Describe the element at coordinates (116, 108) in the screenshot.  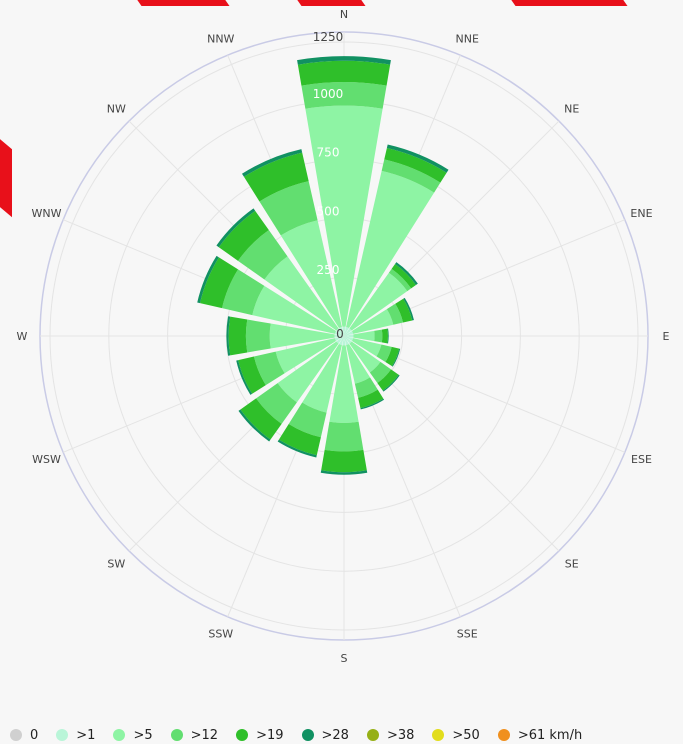
I see `direction-label-nw: NW` at that location.